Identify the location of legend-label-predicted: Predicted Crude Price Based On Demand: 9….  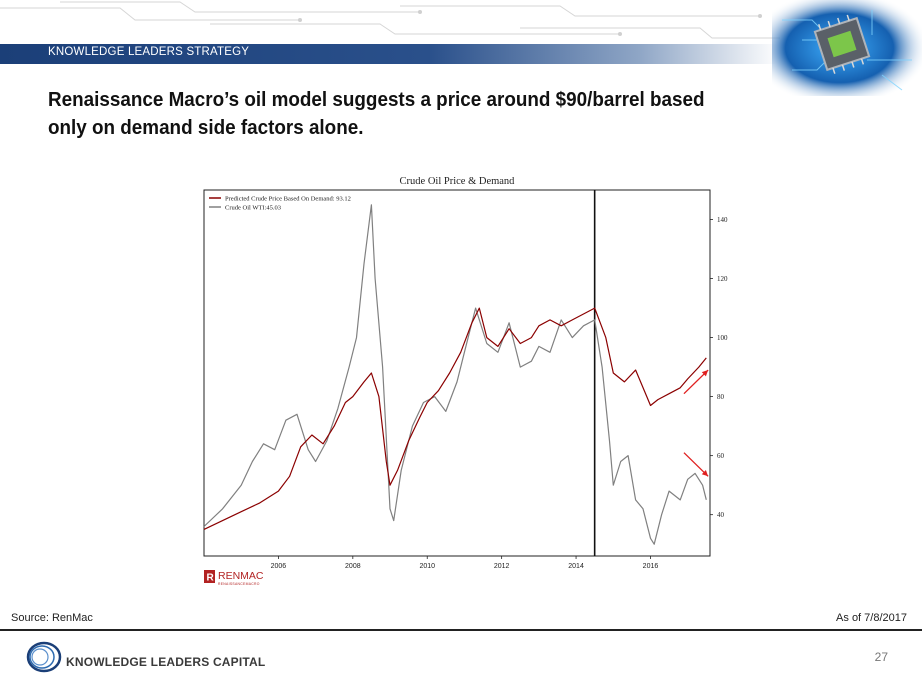
(288, 199).